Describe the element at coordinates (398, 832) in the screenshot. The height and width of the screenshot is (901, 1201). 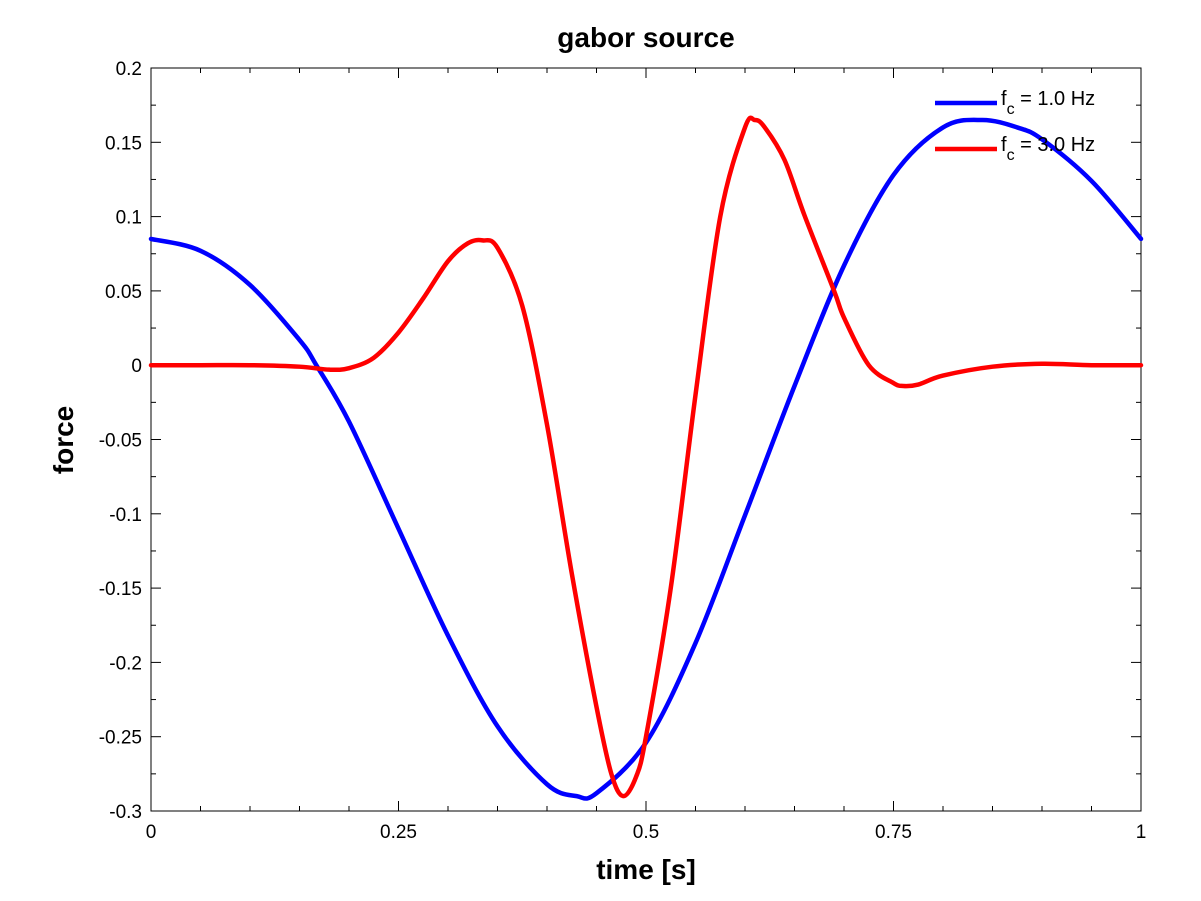
I see `x-tick-label: 0.25` at that location.